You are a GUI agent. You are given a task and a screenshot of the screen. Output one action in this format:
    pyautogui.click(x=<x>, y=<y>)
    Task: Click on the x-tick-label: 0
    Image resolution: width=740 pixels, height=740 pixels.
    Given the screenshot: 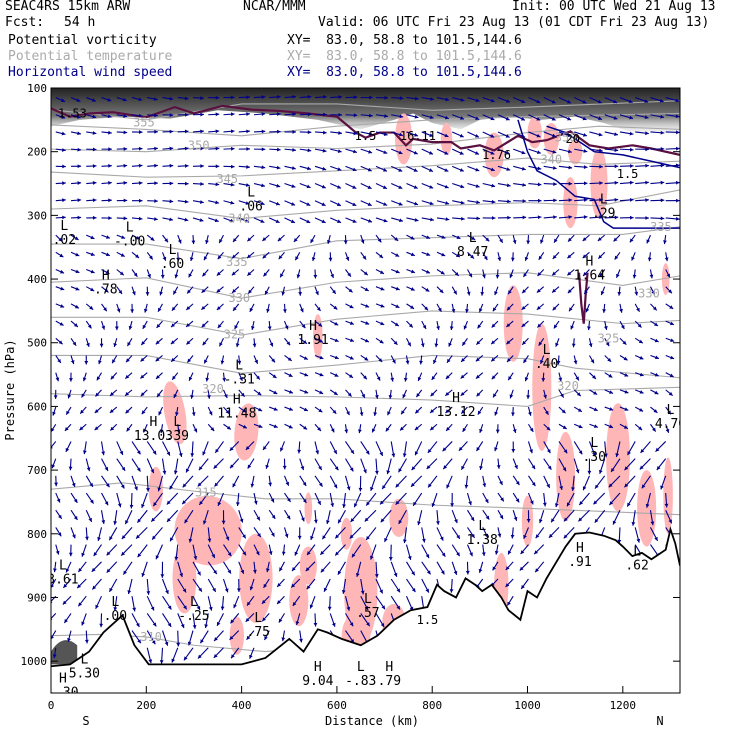 What is the action you would take?
    pyautogui.click(x=51, y=705)
    